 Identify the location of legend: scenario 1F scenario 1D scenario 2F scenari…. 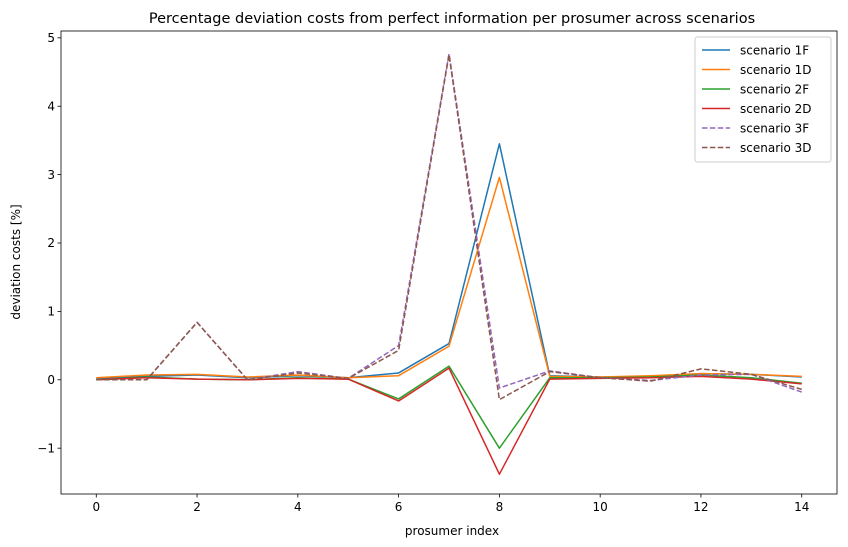
(763, 99).